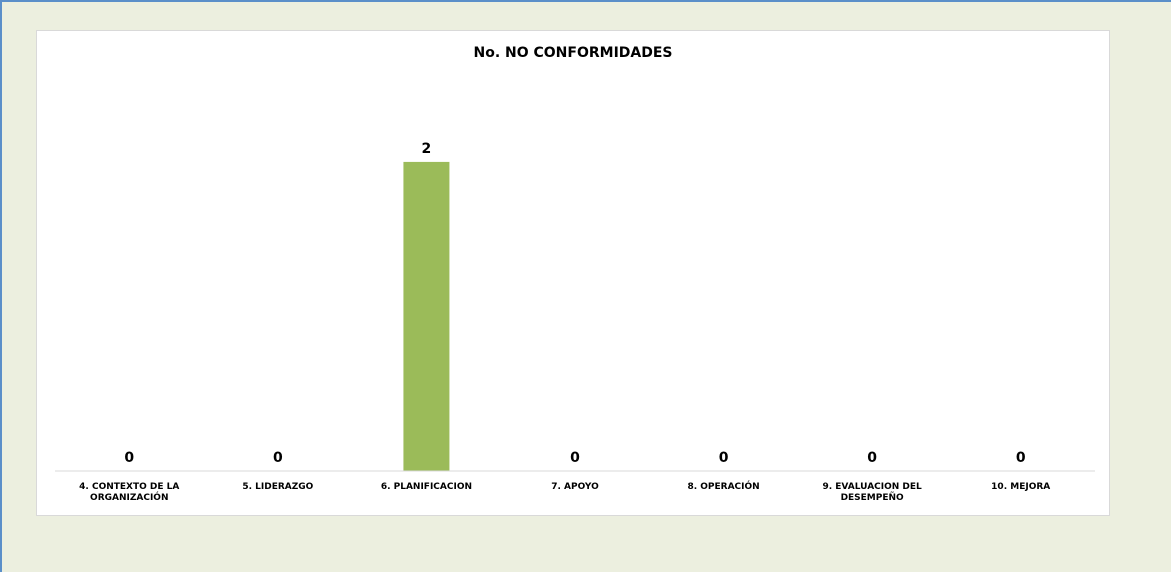 The height and width of the screenshot is (576, 1175). Describe the element at coordinates (1021, 458) in the screenshot. I see `data-label-7: 0` at that location.